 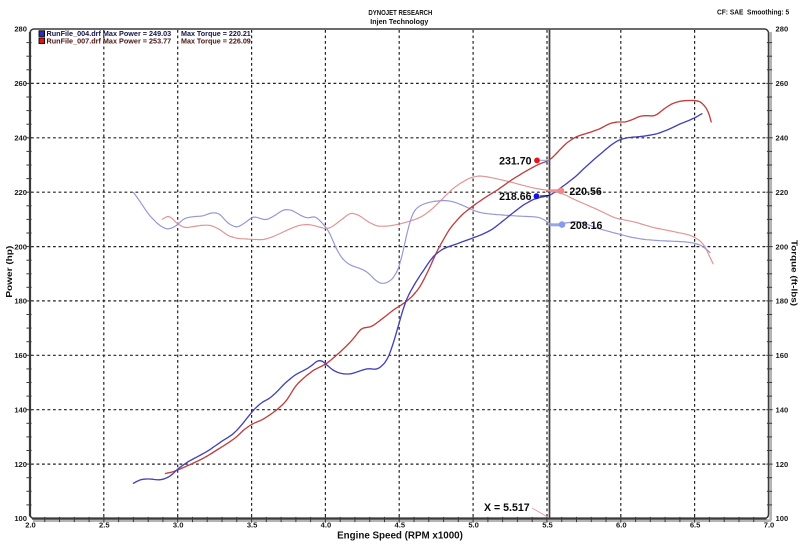 I want to click on svg-text: 3.0, so click(x=178, y=524).